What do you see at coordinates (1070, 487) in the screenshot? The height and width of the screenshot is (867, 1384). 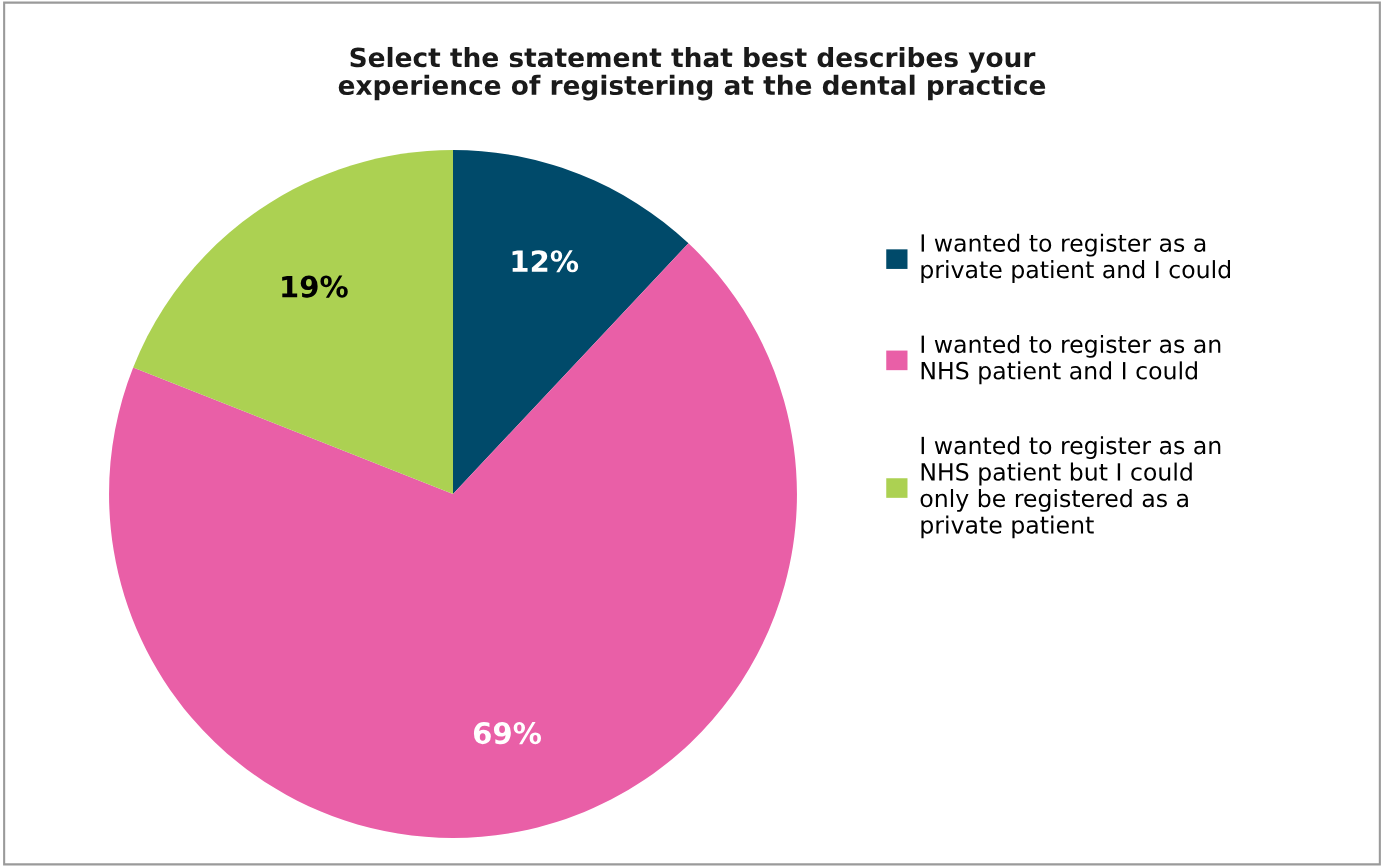 I see `legend-label: I wanted to register as an NHS patient but I could only be registered as a private patient` at bounding box center [1070, 487].